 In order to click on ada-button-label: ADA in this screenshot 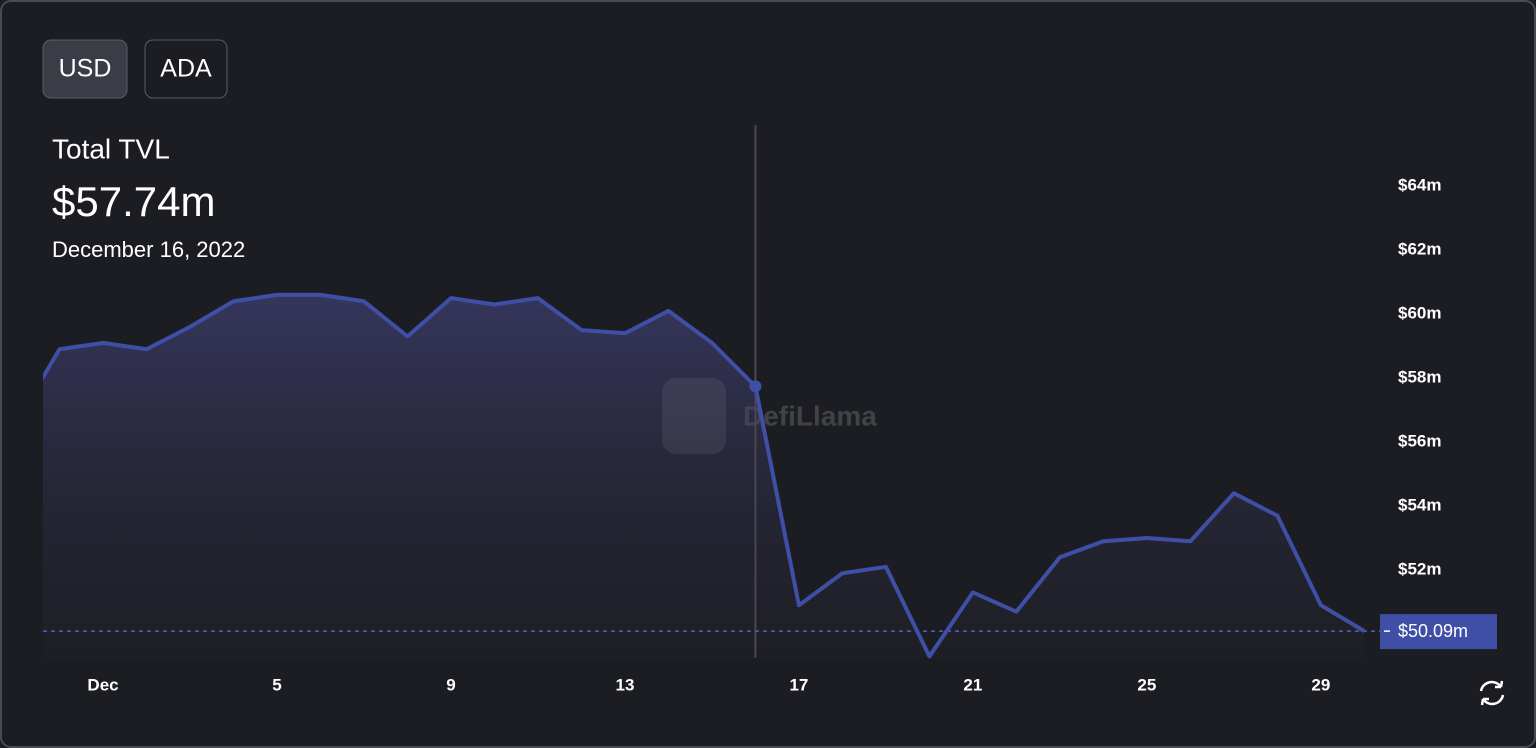, I will do `click(186, 69)`.